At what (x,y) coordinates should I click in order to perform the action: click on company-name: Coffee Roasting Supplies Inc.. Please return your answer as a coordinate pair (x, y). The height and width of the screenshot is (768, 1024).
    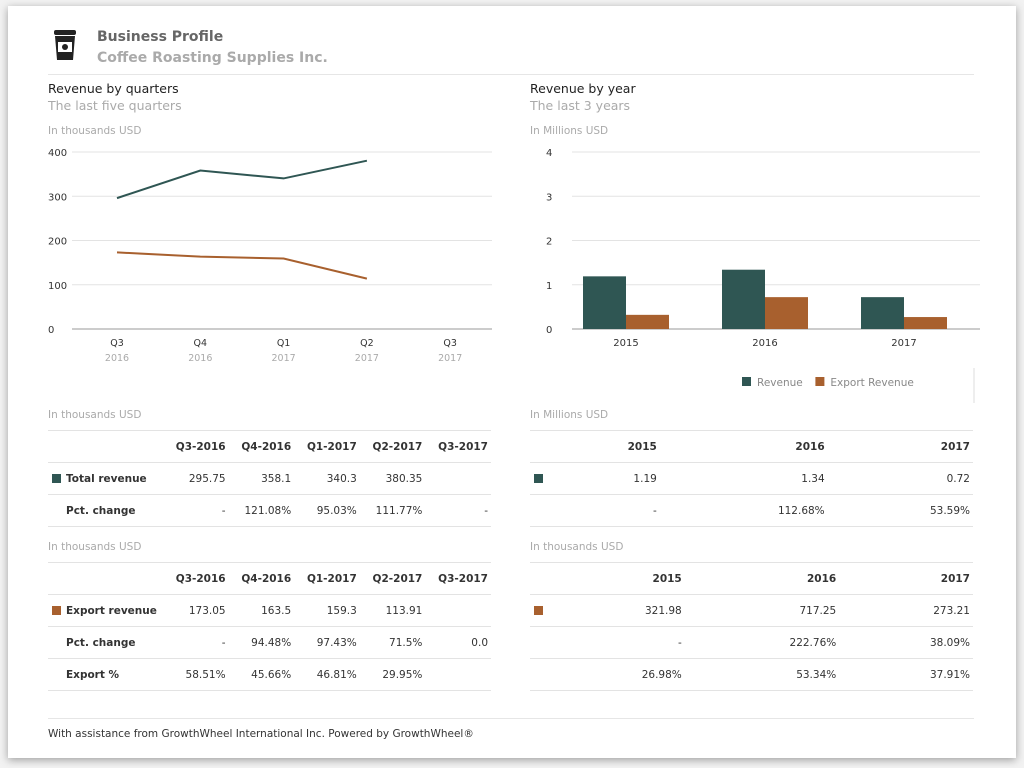
    Looking at the image, I should click on (212, 58).